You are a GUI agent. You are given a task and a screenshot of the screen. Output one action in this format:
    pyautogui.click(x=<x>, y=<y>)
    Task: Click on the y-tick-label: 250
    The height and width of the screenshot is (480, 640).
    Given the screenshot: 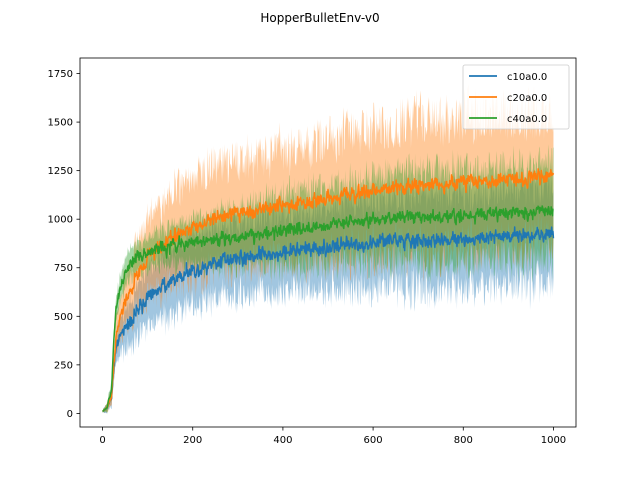 What is the action you would take?
    pyautogui.click(x=63, y=365)
    